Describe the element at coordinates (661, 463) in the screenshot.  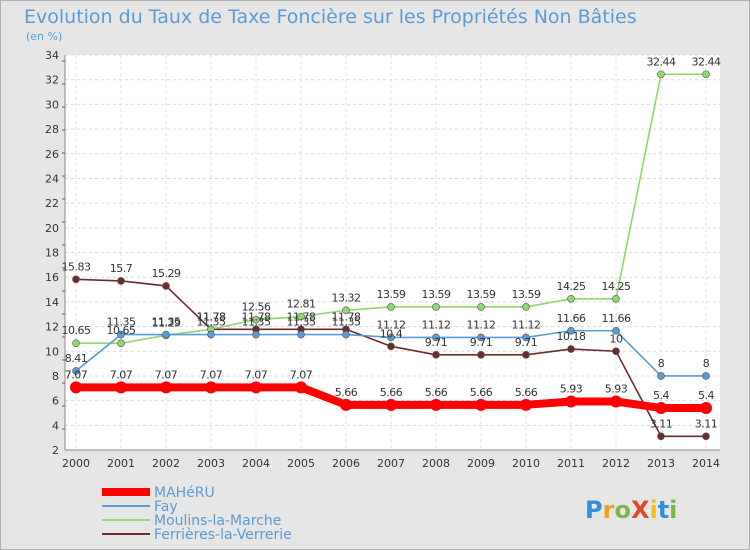
I see `x-tick-label: 2013` at that location.